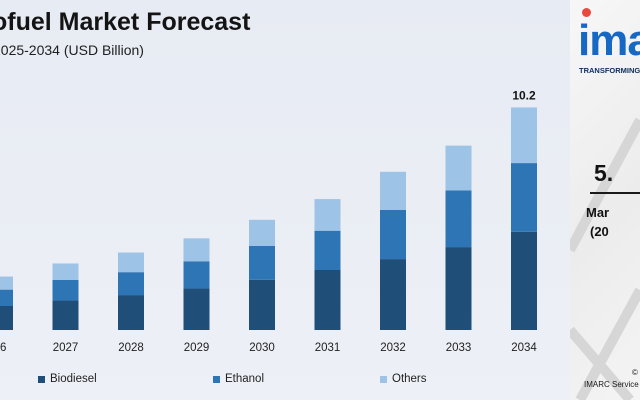  What do you see at coordinates (245, 379) in the screenshot?
I see `legend-label-ethanol: Ethanol` at bounding box center [245, 379].